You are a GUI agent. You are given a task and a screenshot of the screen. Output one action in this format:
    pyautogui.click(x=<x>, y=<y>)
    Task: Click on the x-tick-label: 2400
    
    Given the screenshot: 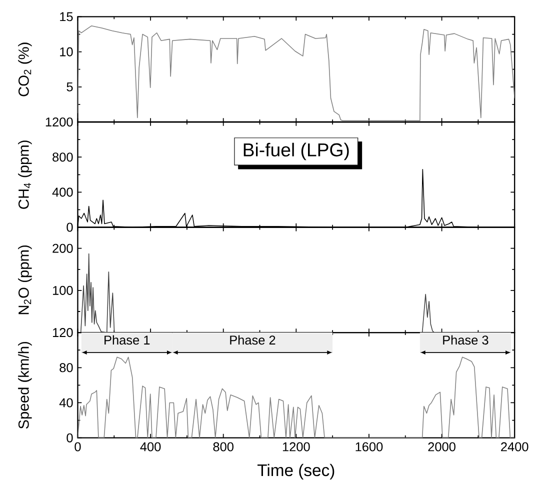 What is the action you would take?
    pyautogui.click(x=514, y=447)
    